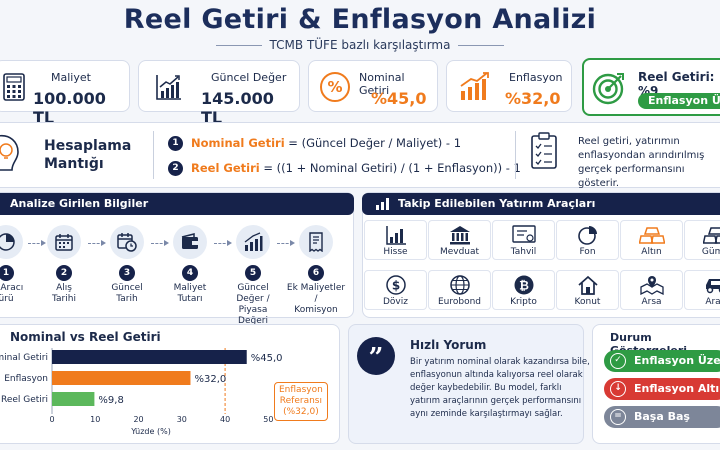 This screenshot has width=720, height=450. What do you see at coordinates (24, 400) in the screenshot?
I see `chart-category-label: Reel Getiri` at bounding box center [24, 400].